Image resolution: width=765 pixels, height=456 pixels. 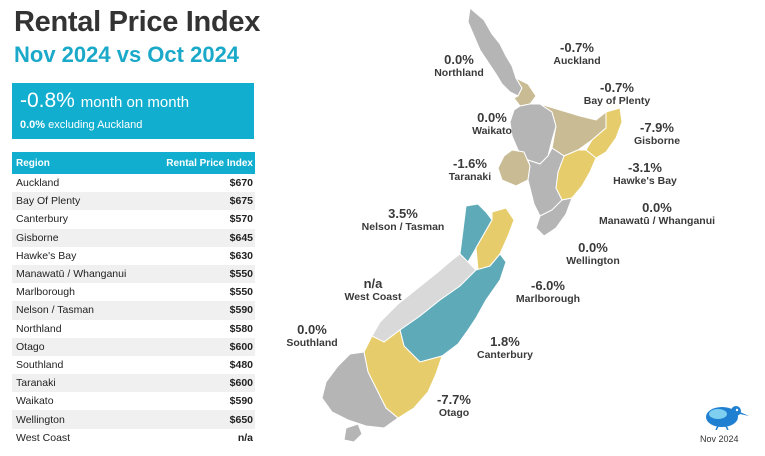 I want to click on table-row: Wellington $650, so click(x=133, y=419).